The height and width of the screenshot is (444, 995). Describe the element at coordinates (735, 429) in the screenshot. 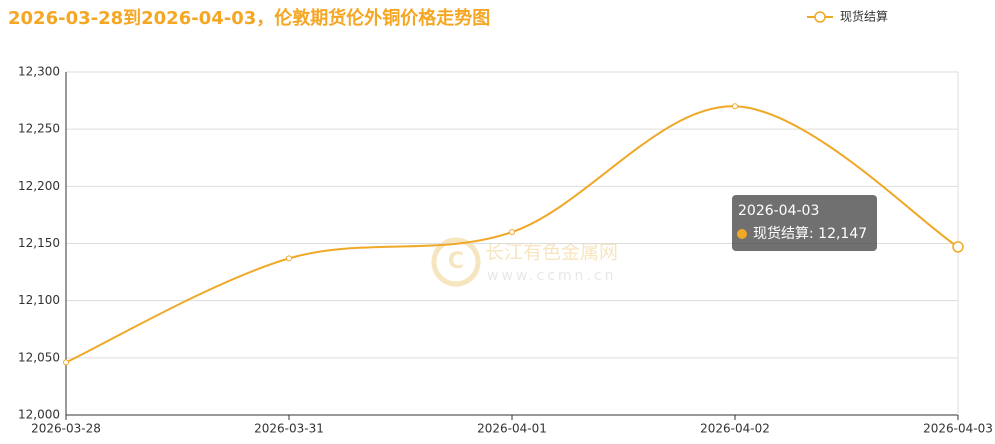

I see `x-tick-label: 2026-04-02` at that location.